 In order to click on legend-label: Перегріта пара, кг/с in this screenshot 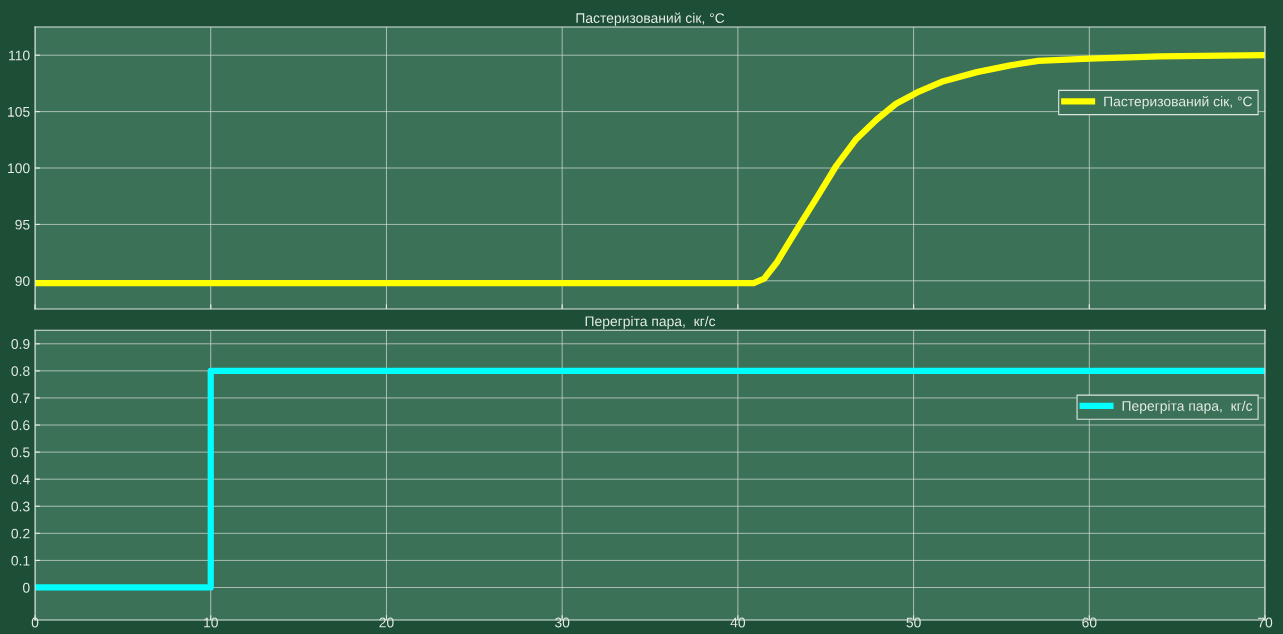, I will do `click(1187, 407)`.